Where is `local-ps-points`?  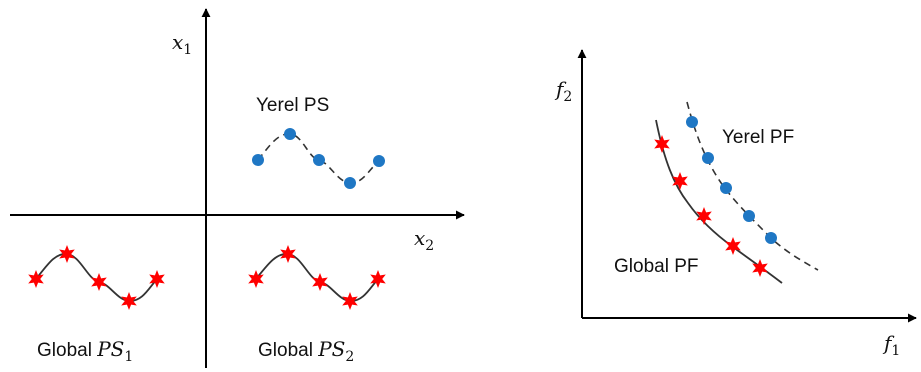
local-ps-points is located at coordinates (318, 158).